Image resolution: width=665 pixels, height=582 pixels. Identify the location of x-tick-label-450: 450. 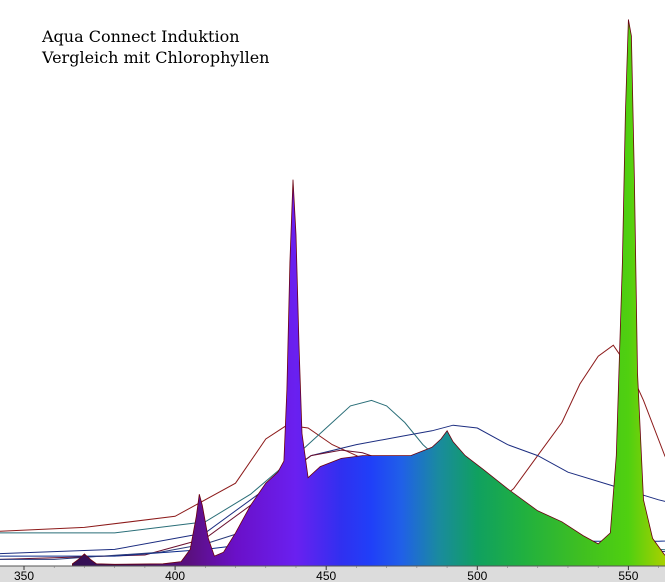
(326, 575).